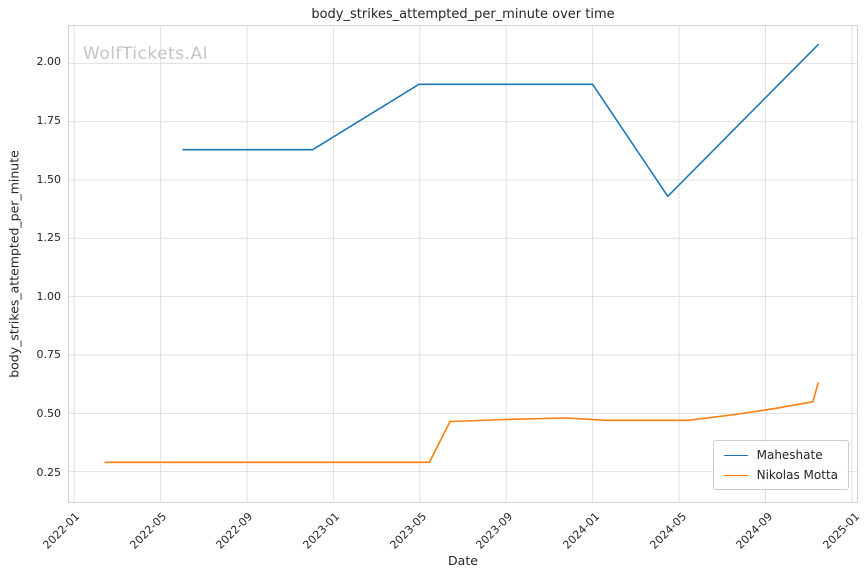  What do you see at coordinates (754, 531) in the screenshot?
I see `x-tick-label: 2024-09` at bounding box center [754, 531].